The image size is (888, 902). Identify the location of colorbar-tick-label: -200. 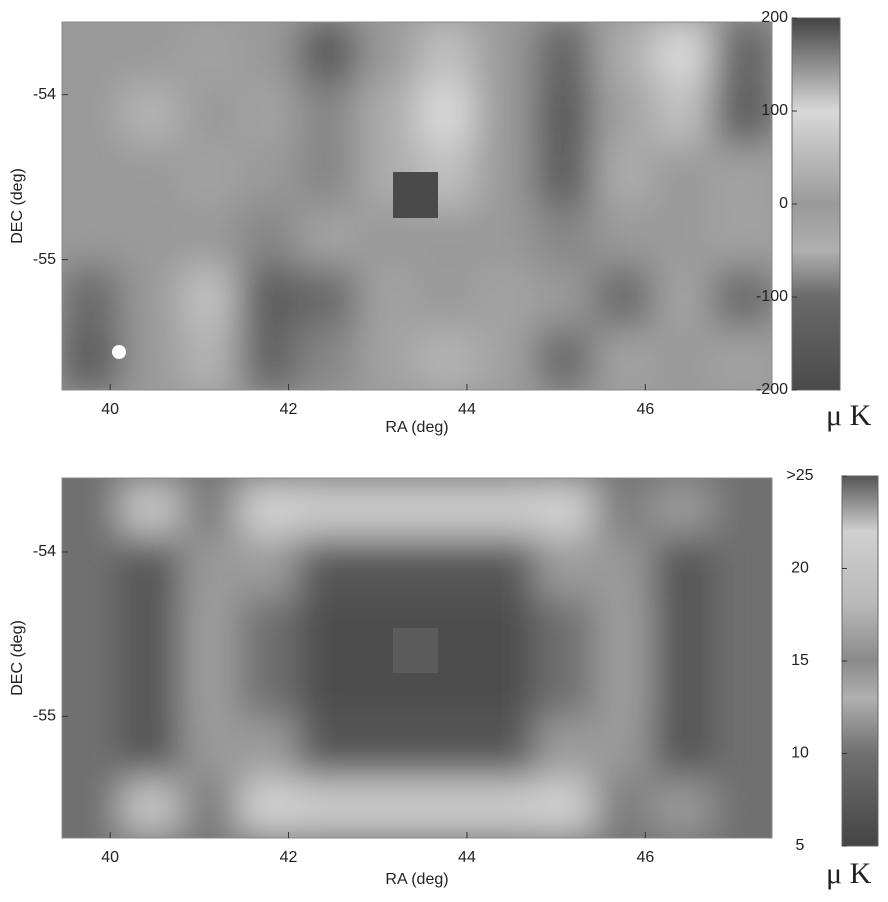
(772, 389).